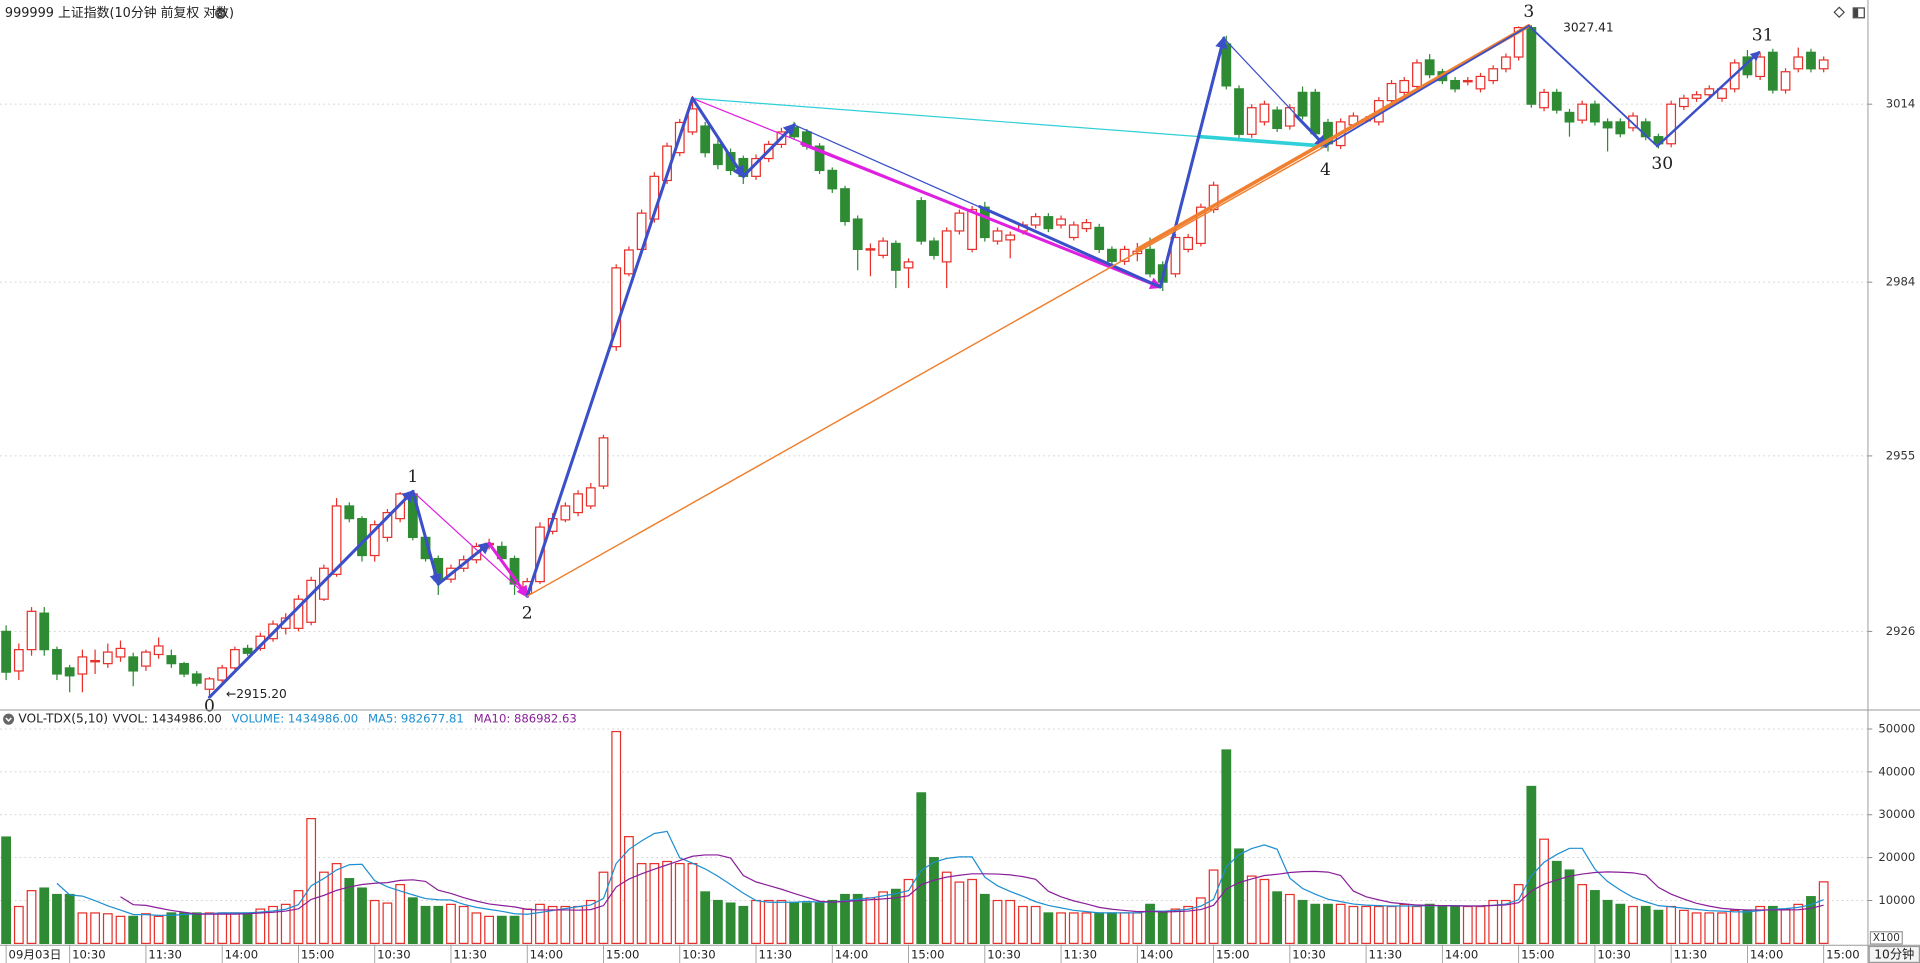 The image size is (1920, 963). What do you see at coordinates (220, 13) in the screenshot?
I see `title-menu-icon` at bounding box center [220, 13].